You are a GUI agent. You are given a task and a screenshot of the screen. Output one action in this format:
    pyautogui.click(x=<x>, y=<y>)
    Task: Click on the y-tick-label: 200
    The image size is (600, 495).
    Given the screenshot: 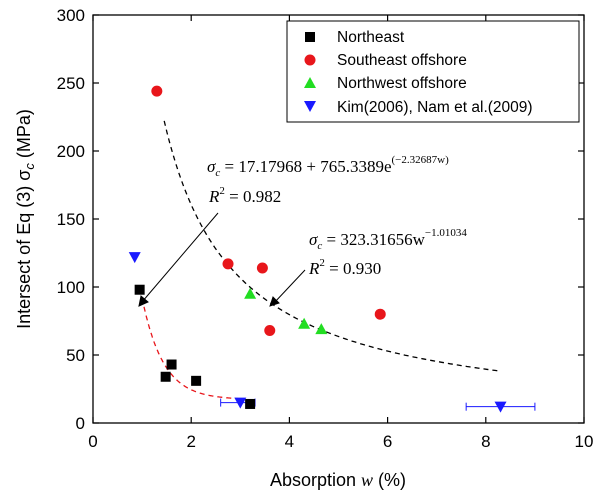 What is the action you would take?
    pyautogui.click(x=71, y=151)
    